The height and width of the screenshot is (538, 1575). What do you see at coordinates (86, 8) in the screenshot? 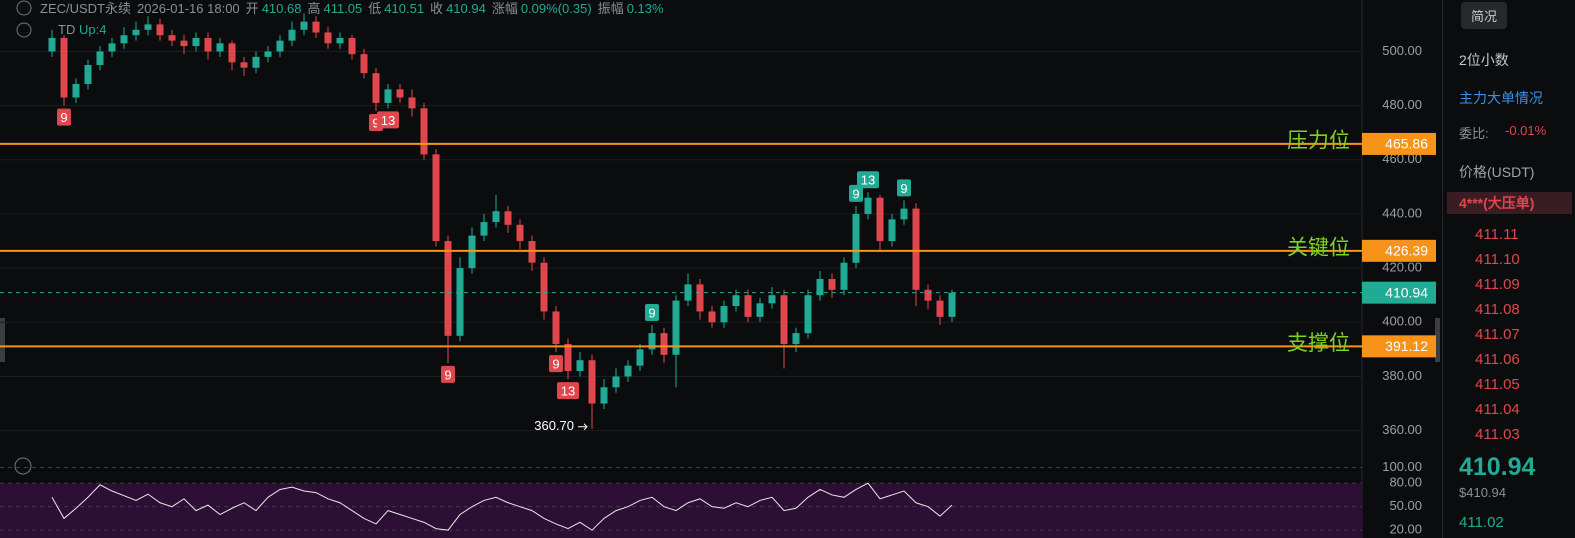
I see `symbol: ZEC/USDT永续` at bounding box center [86, 8].